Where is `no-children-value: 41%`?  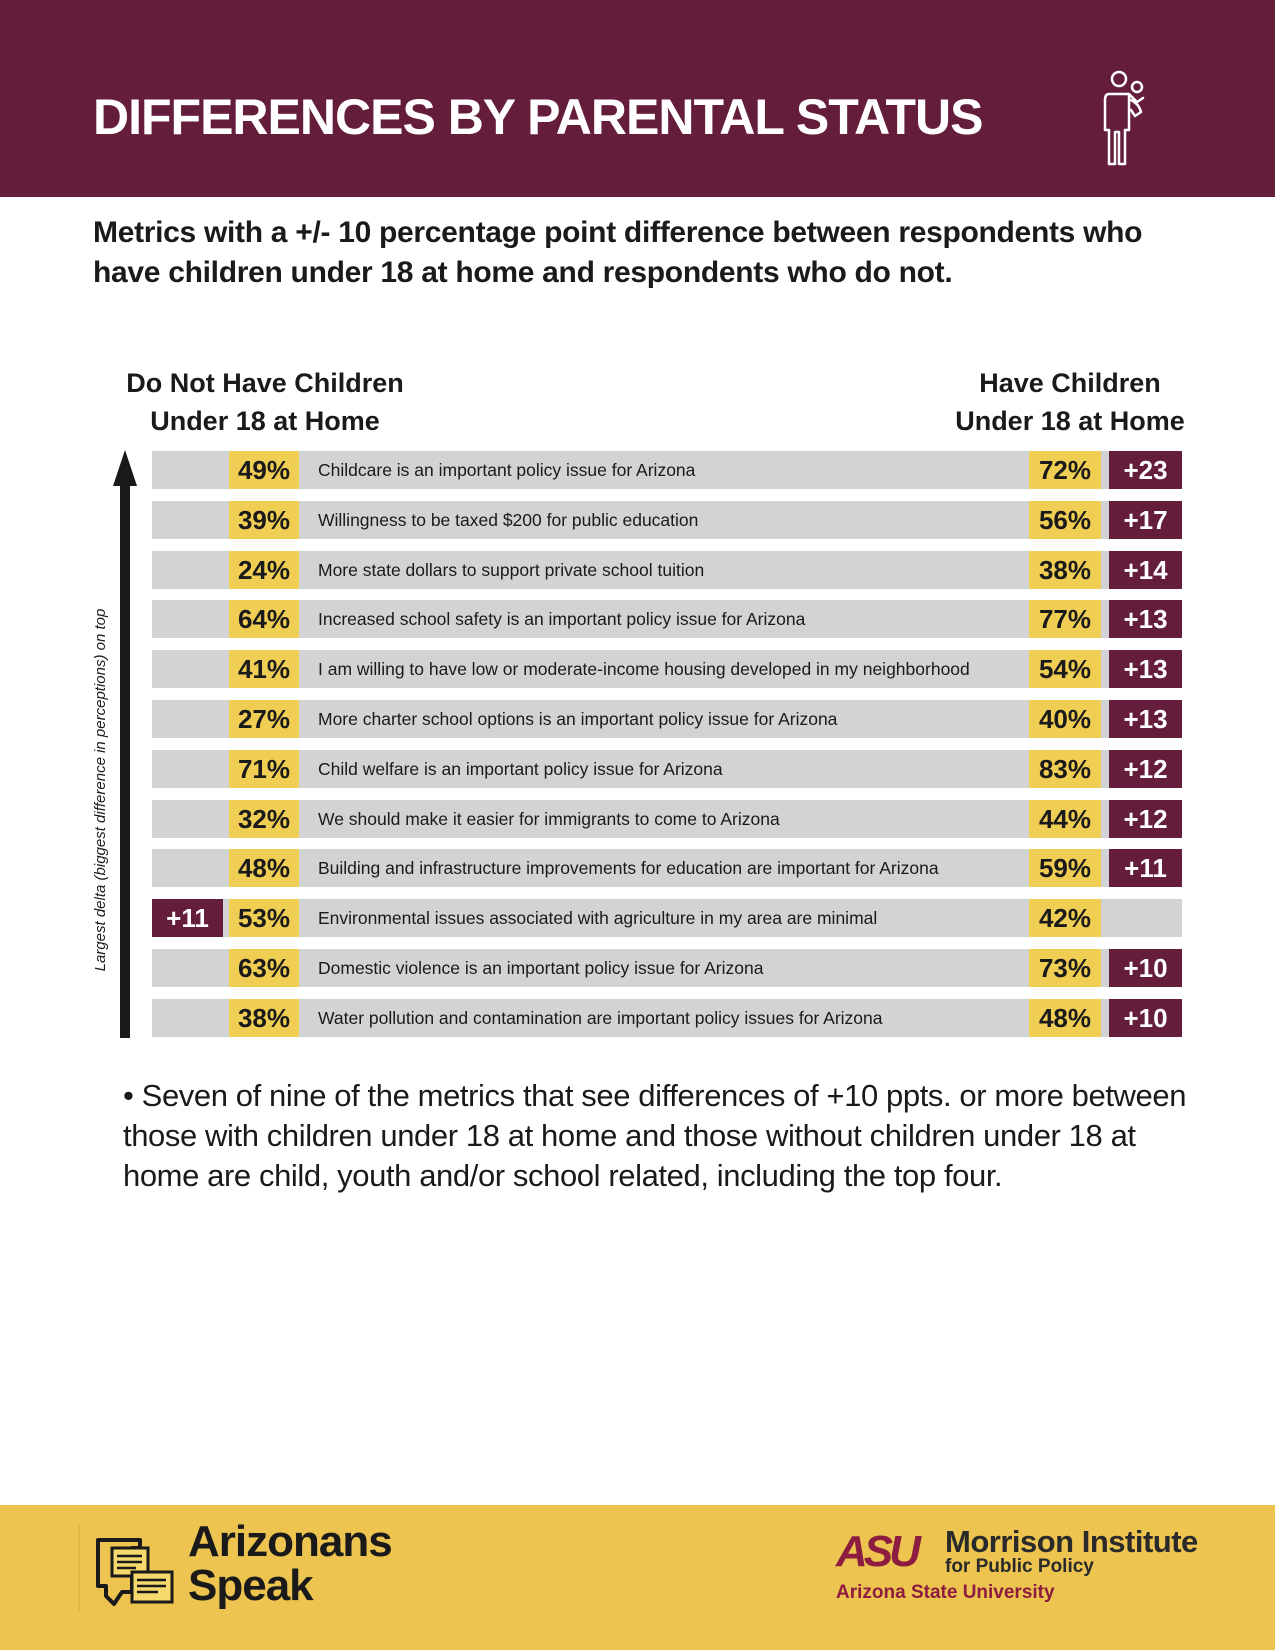 no-children-value: 41% is located at coordinates (264, 669).